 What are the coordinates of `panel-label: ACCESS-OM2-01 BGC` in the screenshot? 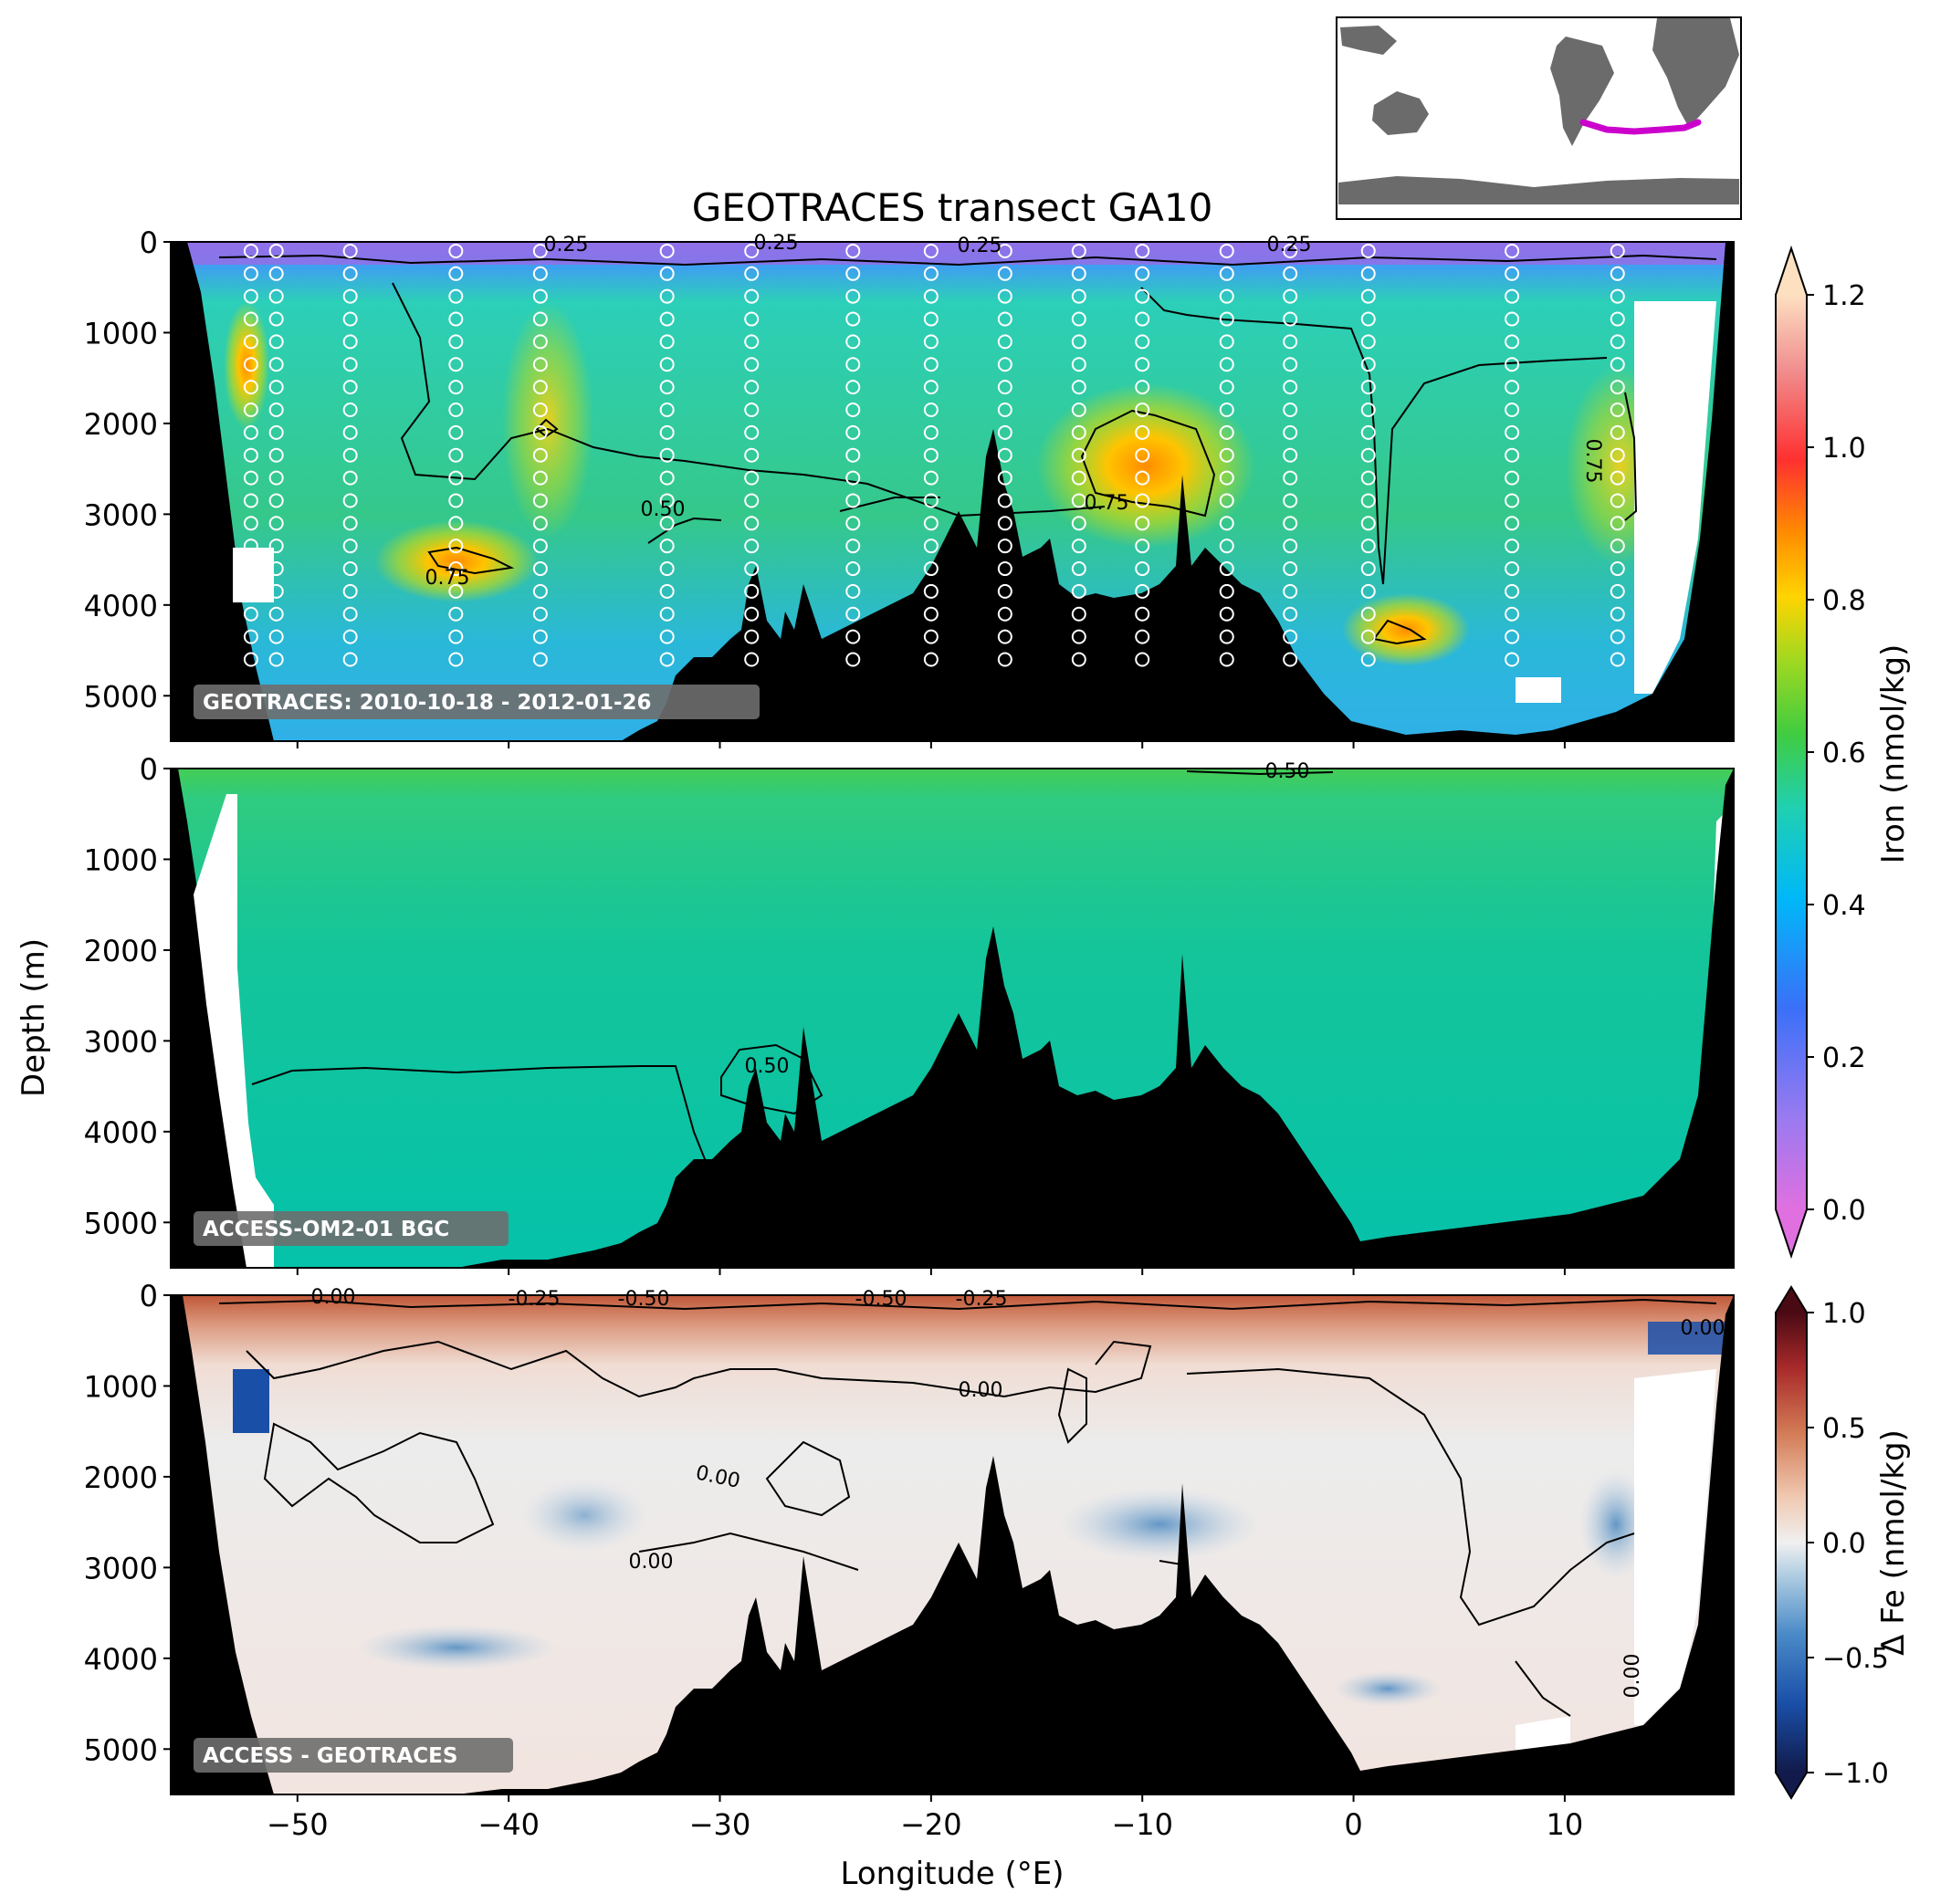 It's located at (326, 1230).